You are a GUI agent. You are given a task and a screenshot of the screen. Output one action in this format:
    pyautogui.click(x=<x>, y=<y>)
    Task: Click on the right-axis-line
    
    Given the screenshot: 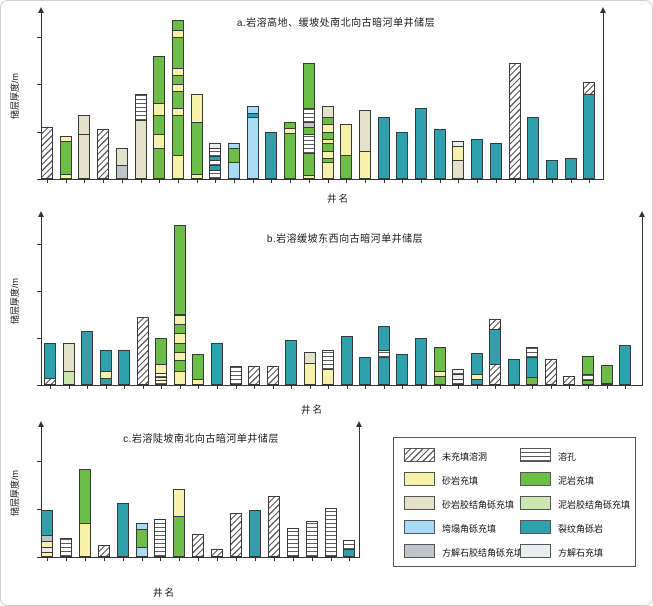 What is the action you would take?
    pyautogui.click(x=359, y=492)
    